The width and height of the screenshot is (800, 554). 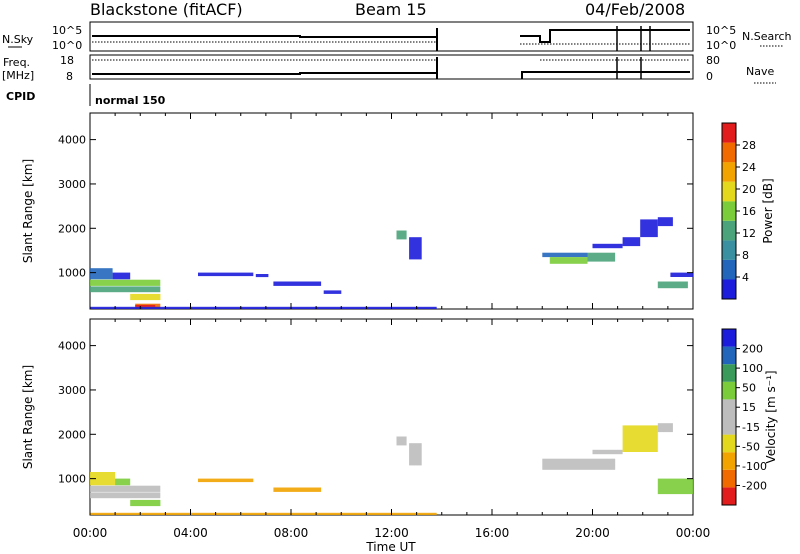 I want to click on velocity-ylabel: Slant Range [km], so click(x=28, y=417).